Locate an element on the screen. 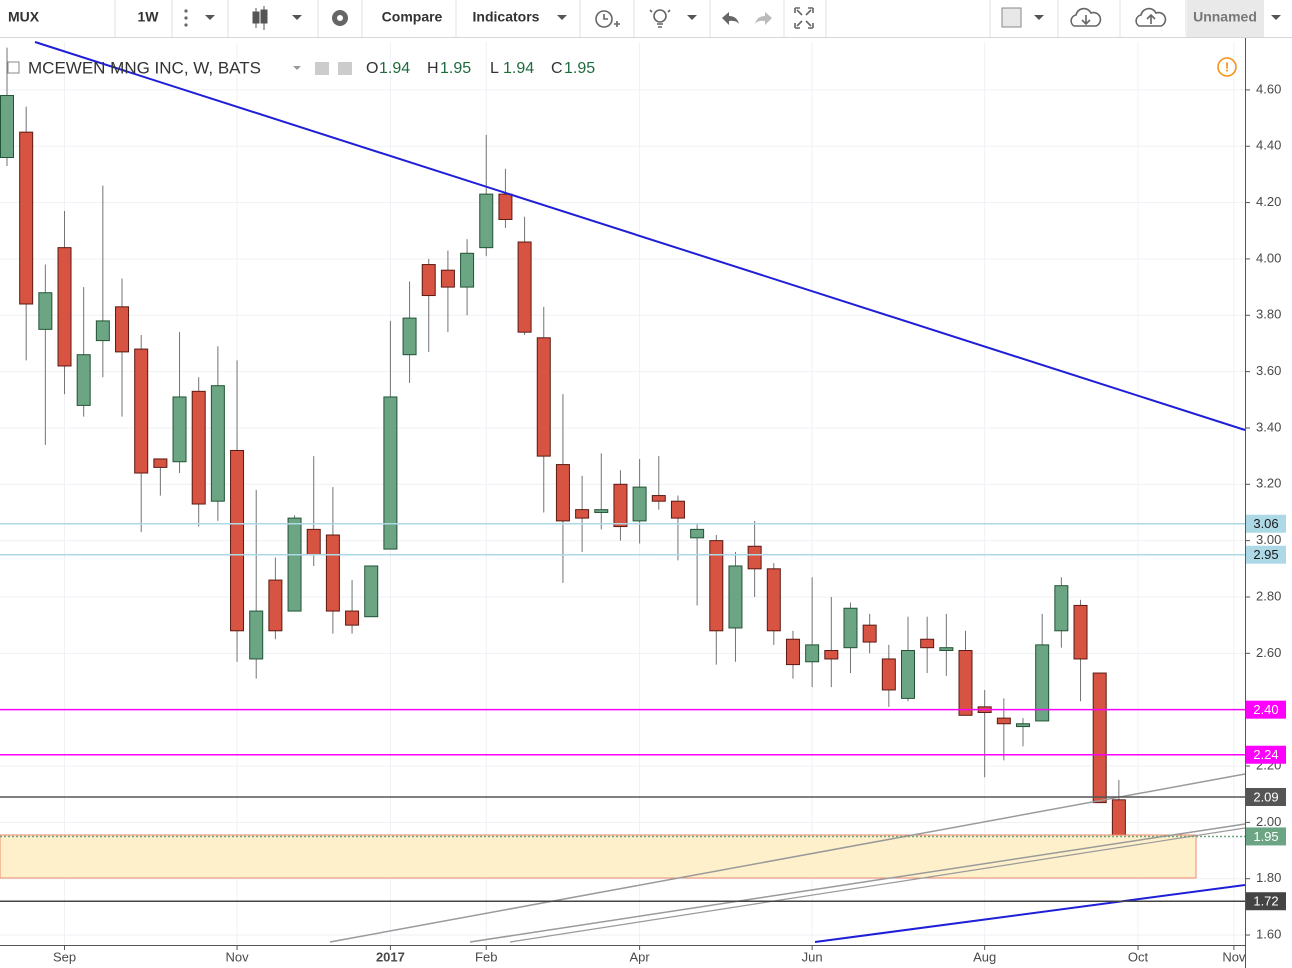 The height and width of the screenshot is (968, 1292). title-dropdown is located at coordinates (297, 68).